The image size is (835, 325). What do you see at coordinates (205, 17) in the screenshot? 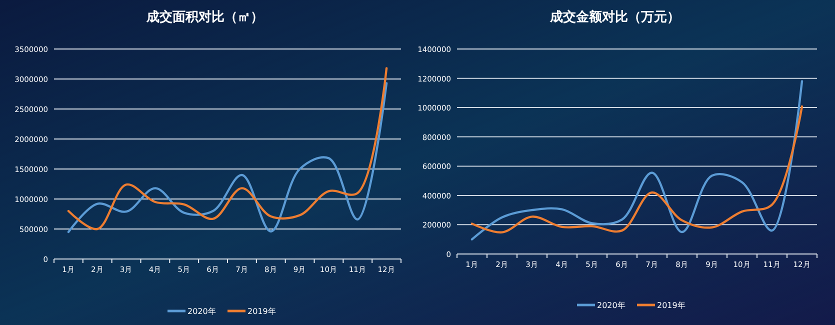
I see `chart-title: 成交面积对比（㎡）` at bounding box center [205, 17].